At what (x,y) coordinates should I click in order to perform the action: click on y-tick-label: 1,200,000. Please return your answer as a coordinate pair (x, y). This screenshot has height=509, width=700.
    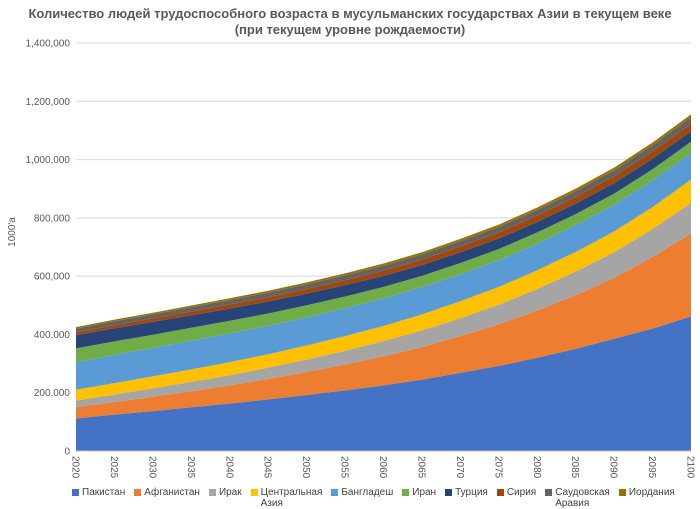
    Looking at the image, I should click on (48, 102).